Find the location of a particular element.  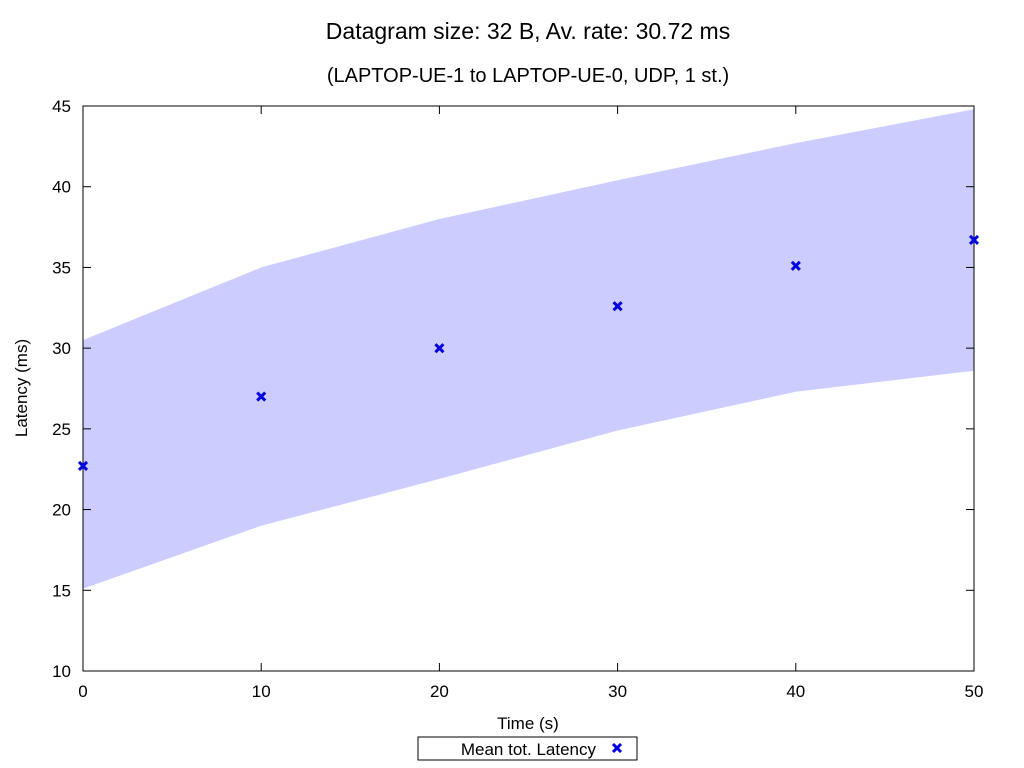

y-tick-label: 40 is located at coordinates (61, 187).